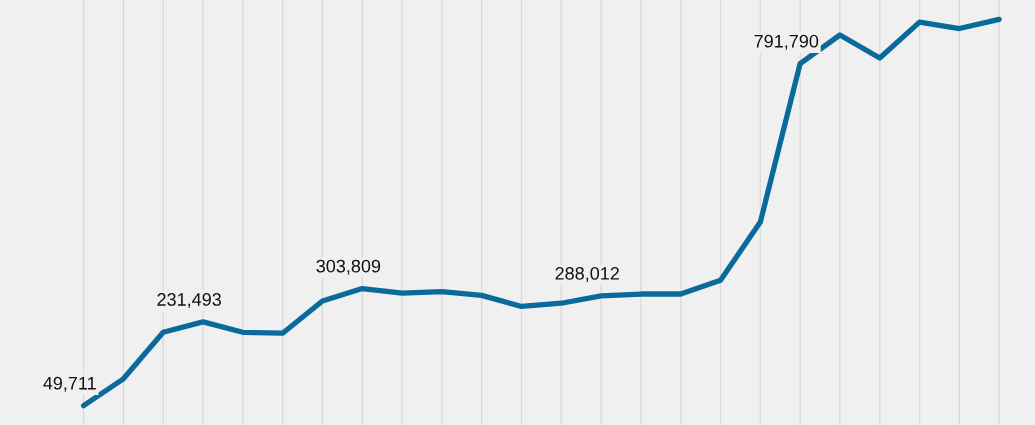 The image size is (1035, 425). What do you see at coordinates (69, 384) in the screenshot?
I see `data-label: 49,711` at bounding box center [69, 384].